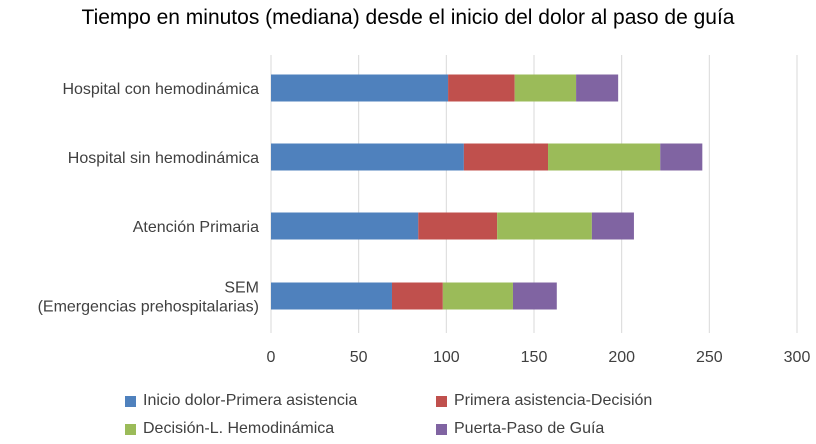 This screenshot has width=816, height=444. I want to click on category-label: Hospital sin hemodinámica, so click(163, 158).